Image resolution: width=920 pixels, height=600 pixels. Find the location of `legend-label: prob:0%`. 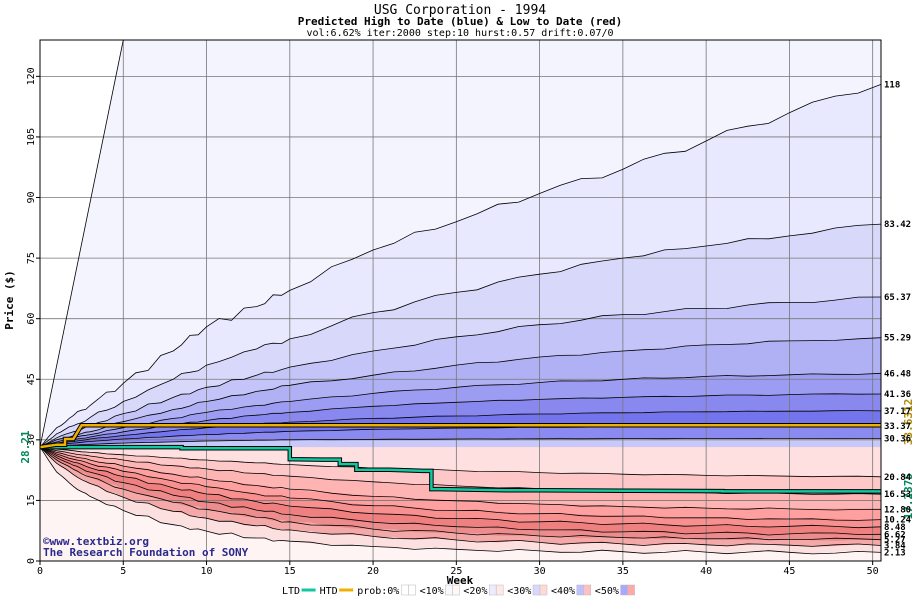

legend-label: prob:0% is located at coordinates (378, 591).